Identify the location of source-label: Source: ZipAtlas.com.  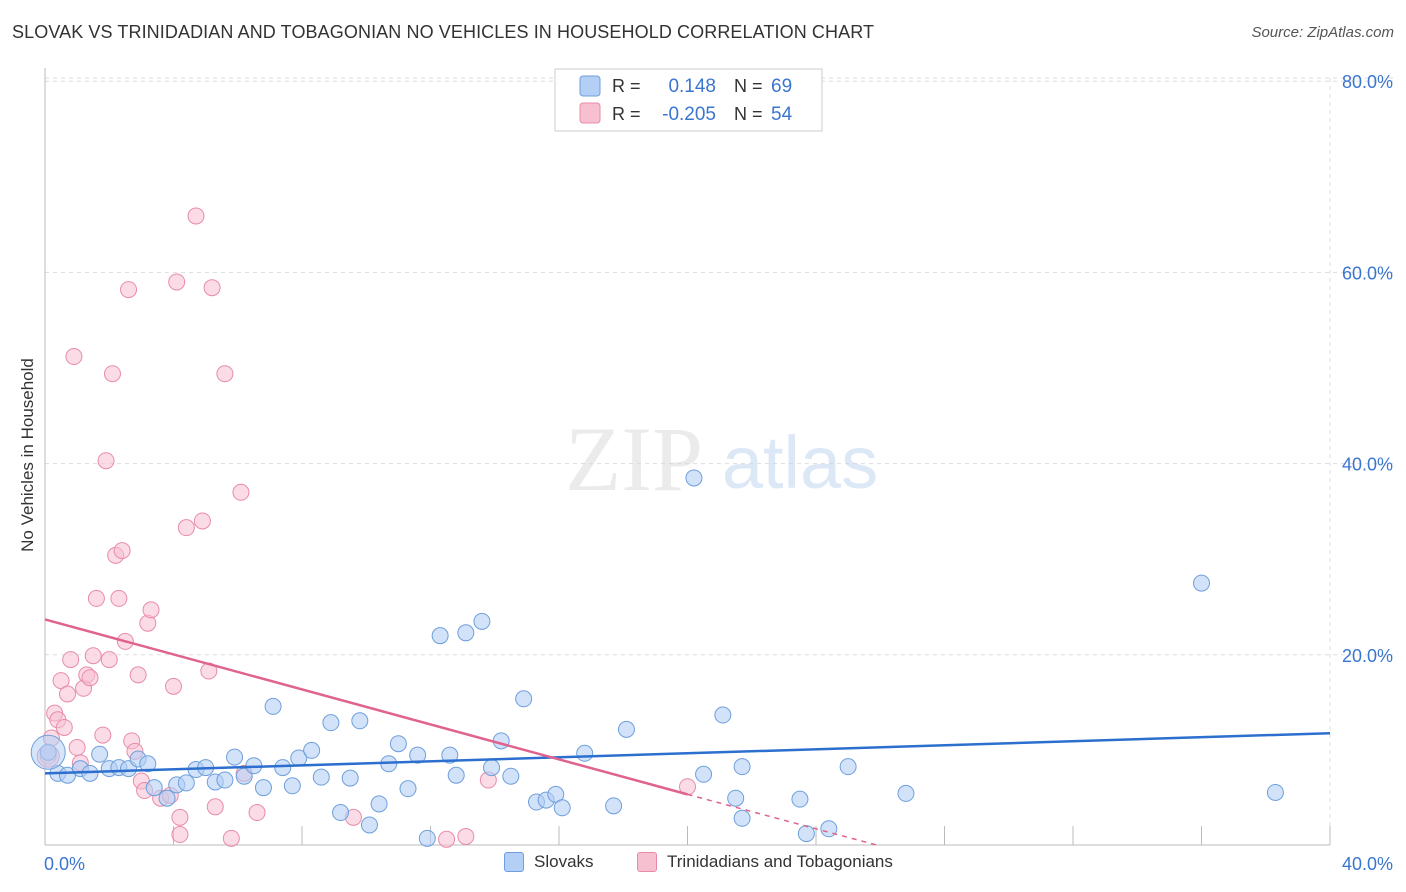
(1322, 32).